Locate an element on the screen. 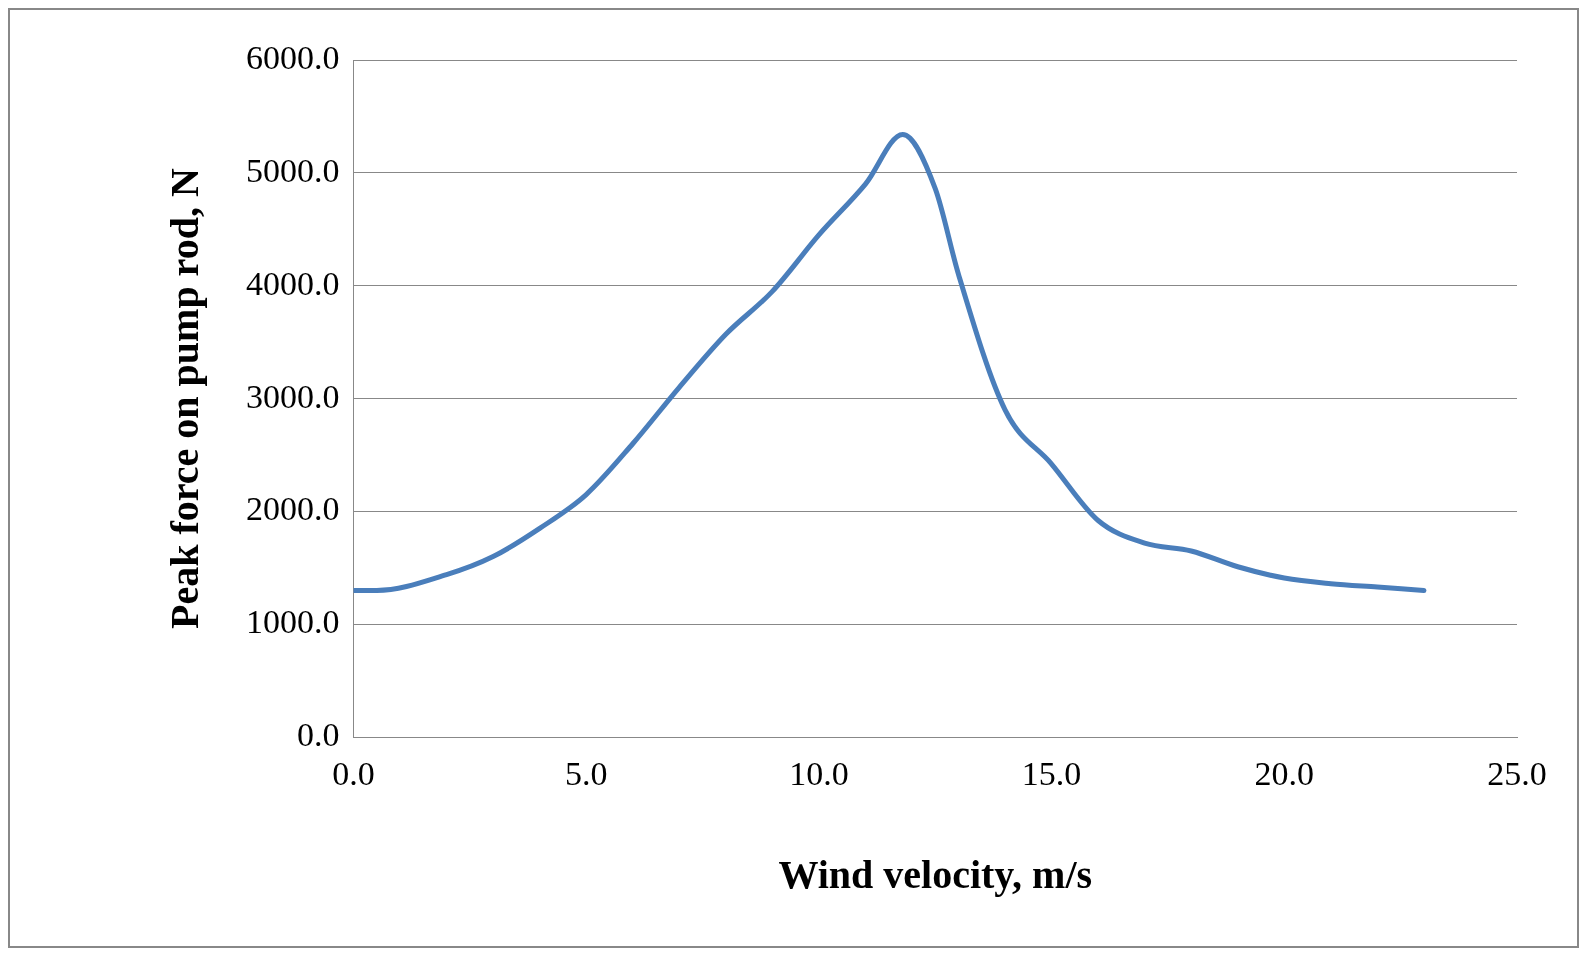 The image size is (1589, 958). y-tick-label: 5000.0 is located at coordinates (293, 170).